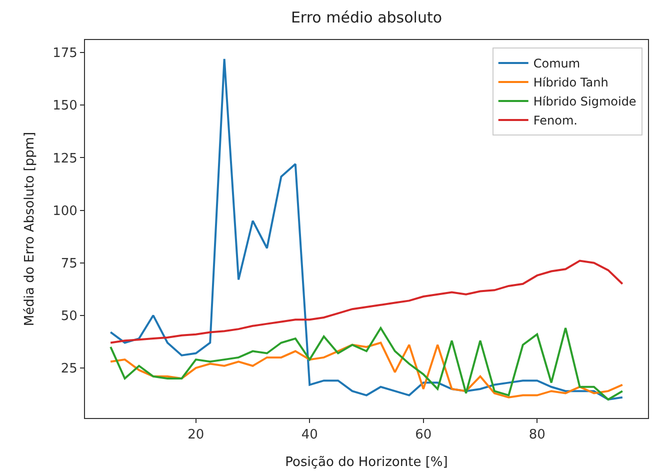 The image size is (656, 474). What do you see at coordinates (366, 17) in the screenshot?
I see `chart-title: Erro médio absoluto` at bounding box center [366, 17].